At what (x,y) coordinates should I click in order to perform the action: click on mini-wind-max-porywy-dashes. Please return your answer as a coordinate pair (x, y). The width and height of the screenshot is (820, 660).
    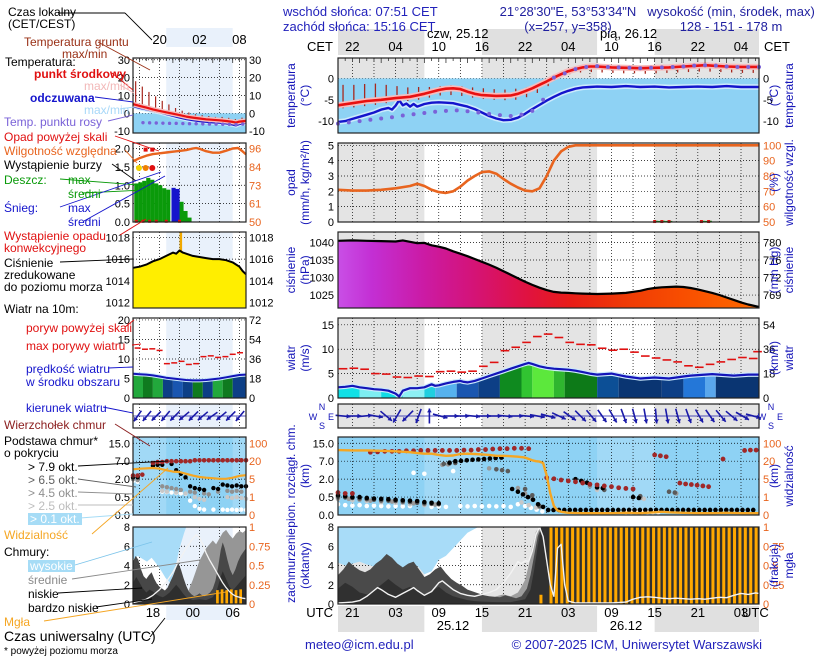
    Looking at the image, I should click on (189, 356).